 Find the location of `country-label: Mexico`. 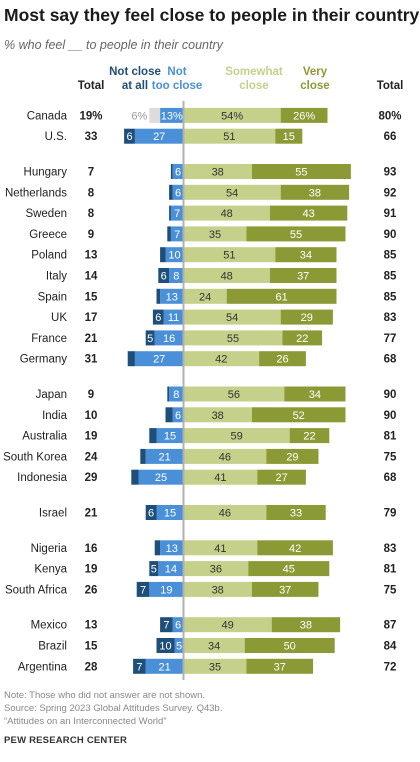

country-label: Mexico is located at coordinates (49, 626).